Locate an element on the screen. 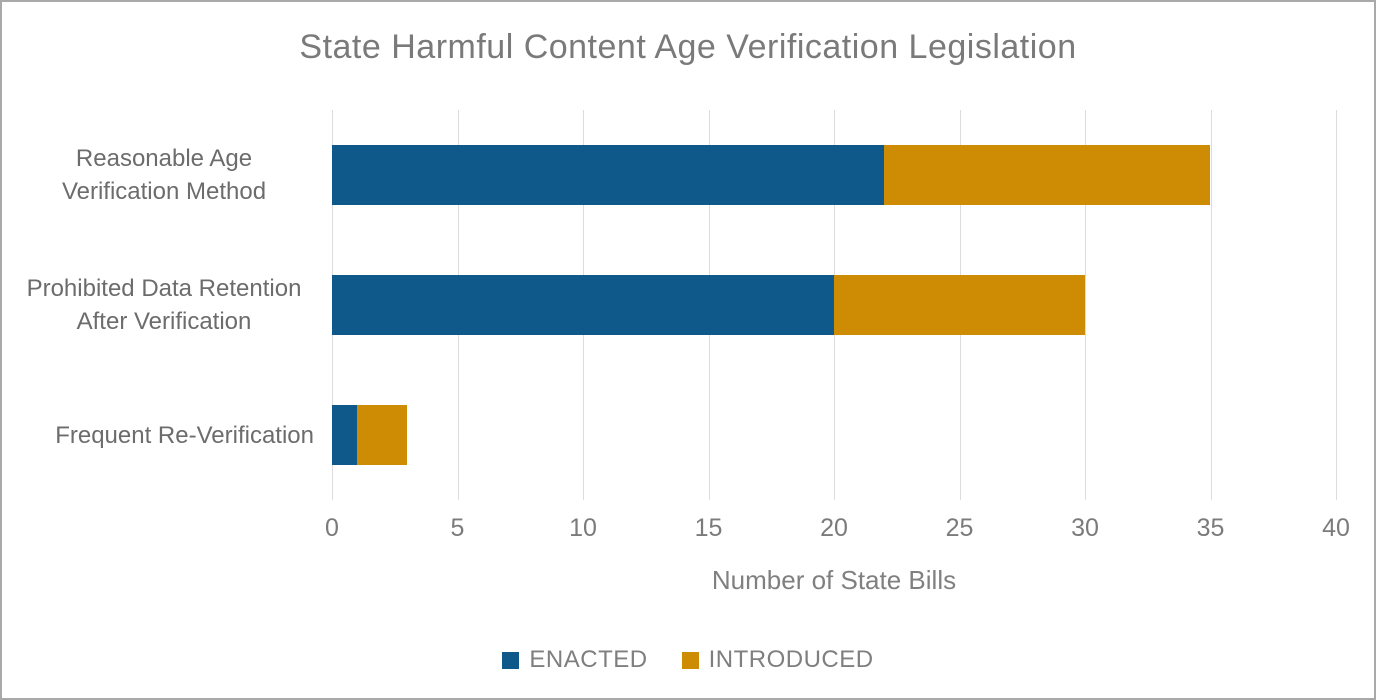 The image size is (1376, 700). x-tick-label: 0 is located at coordinates (332, 528).